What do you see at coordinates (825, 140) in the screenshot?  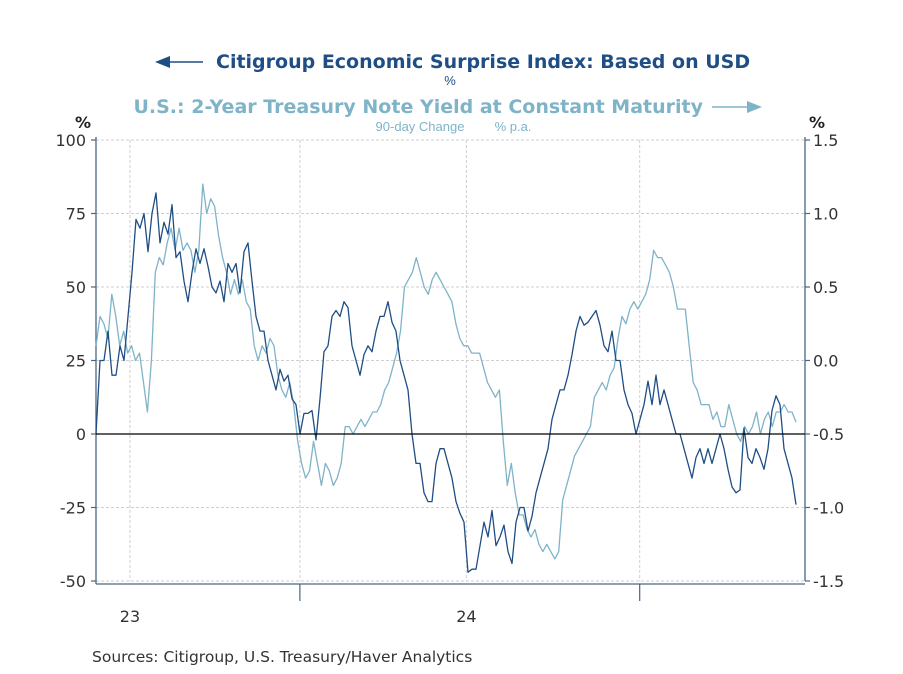 I see `right-tick-label: 1.5` at bounding box center [825, 140].